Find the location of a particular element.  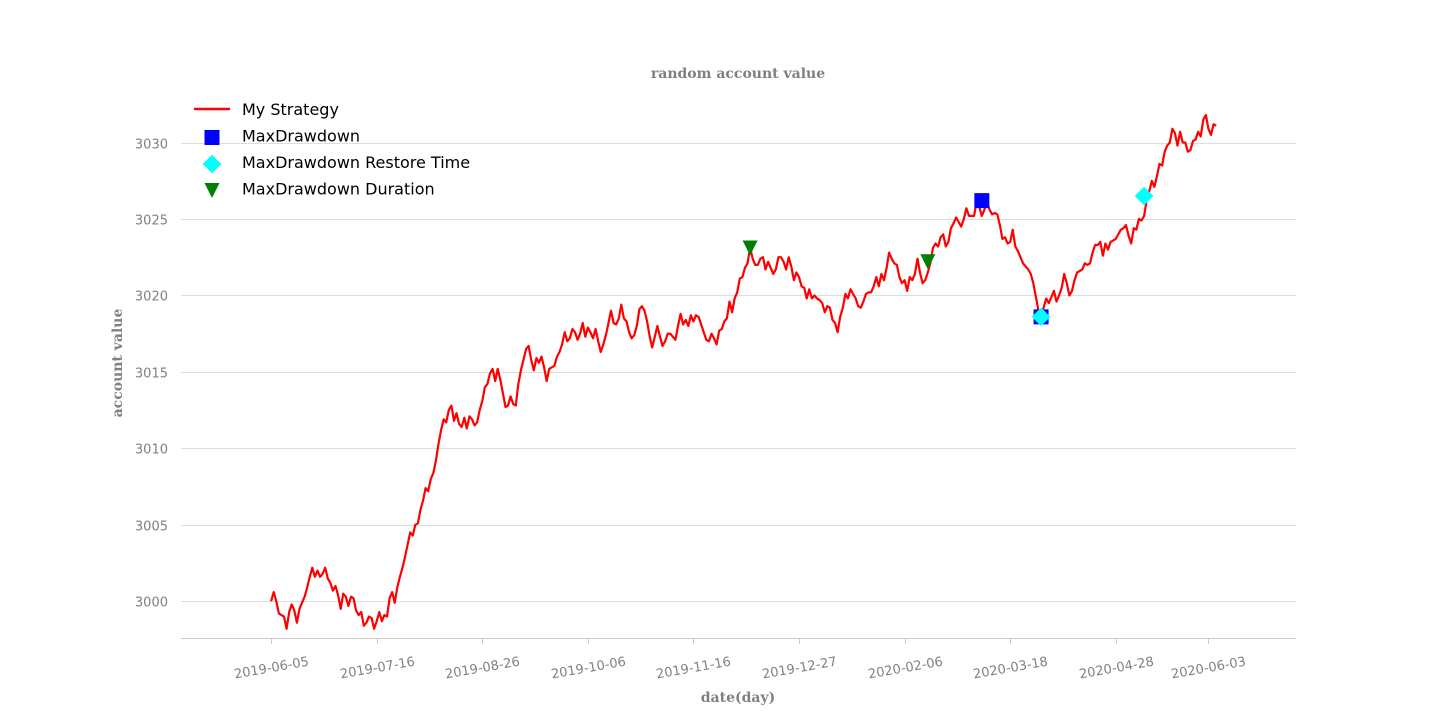

x-tick-label: 2020-04-28 is located at coordinates (1116, 669).